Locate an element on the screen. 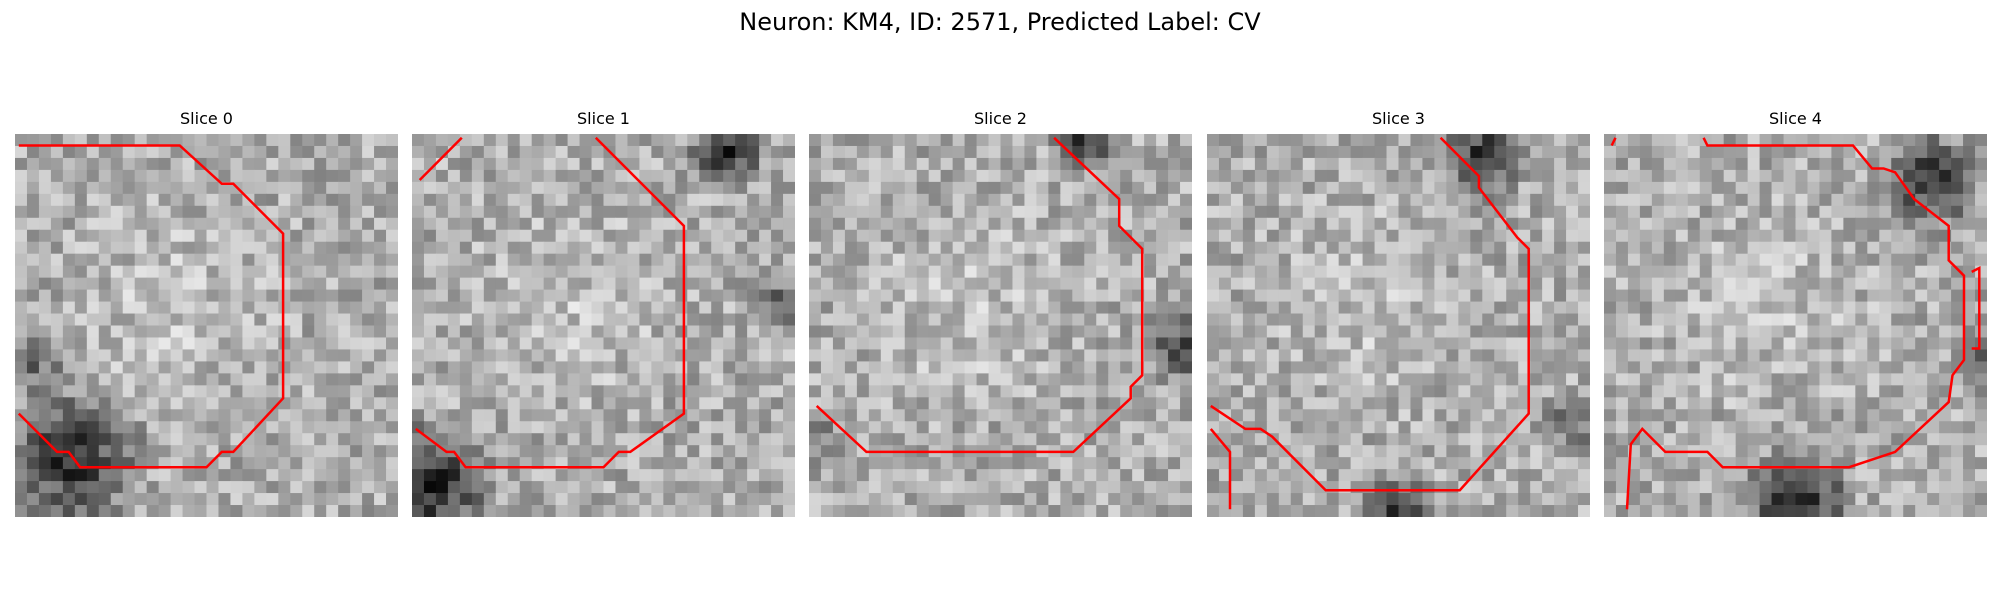  slice-title: Slice 2 is located at coordinates (1000, 118).